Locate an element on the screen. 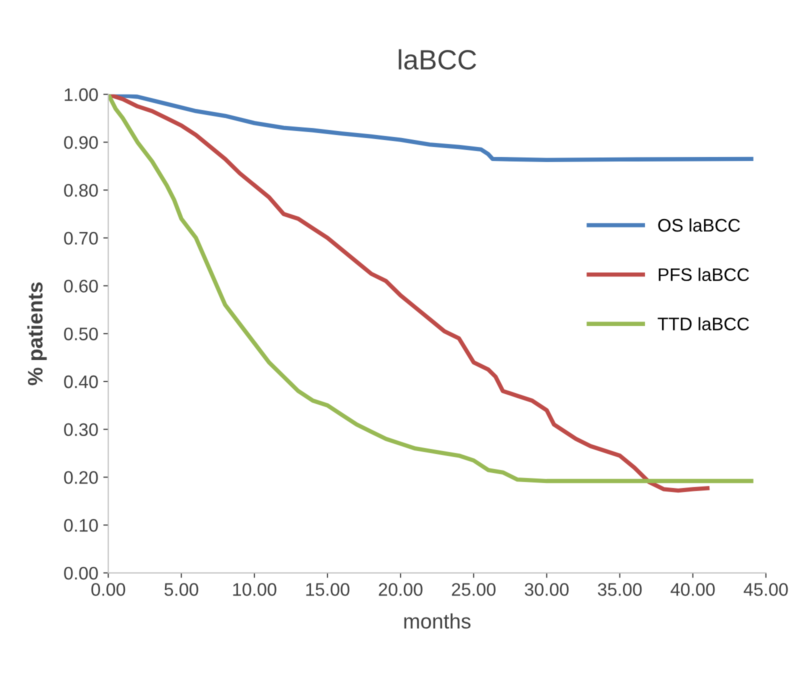  y-tick-label: 0.50 is located at coordinates (81, 334).